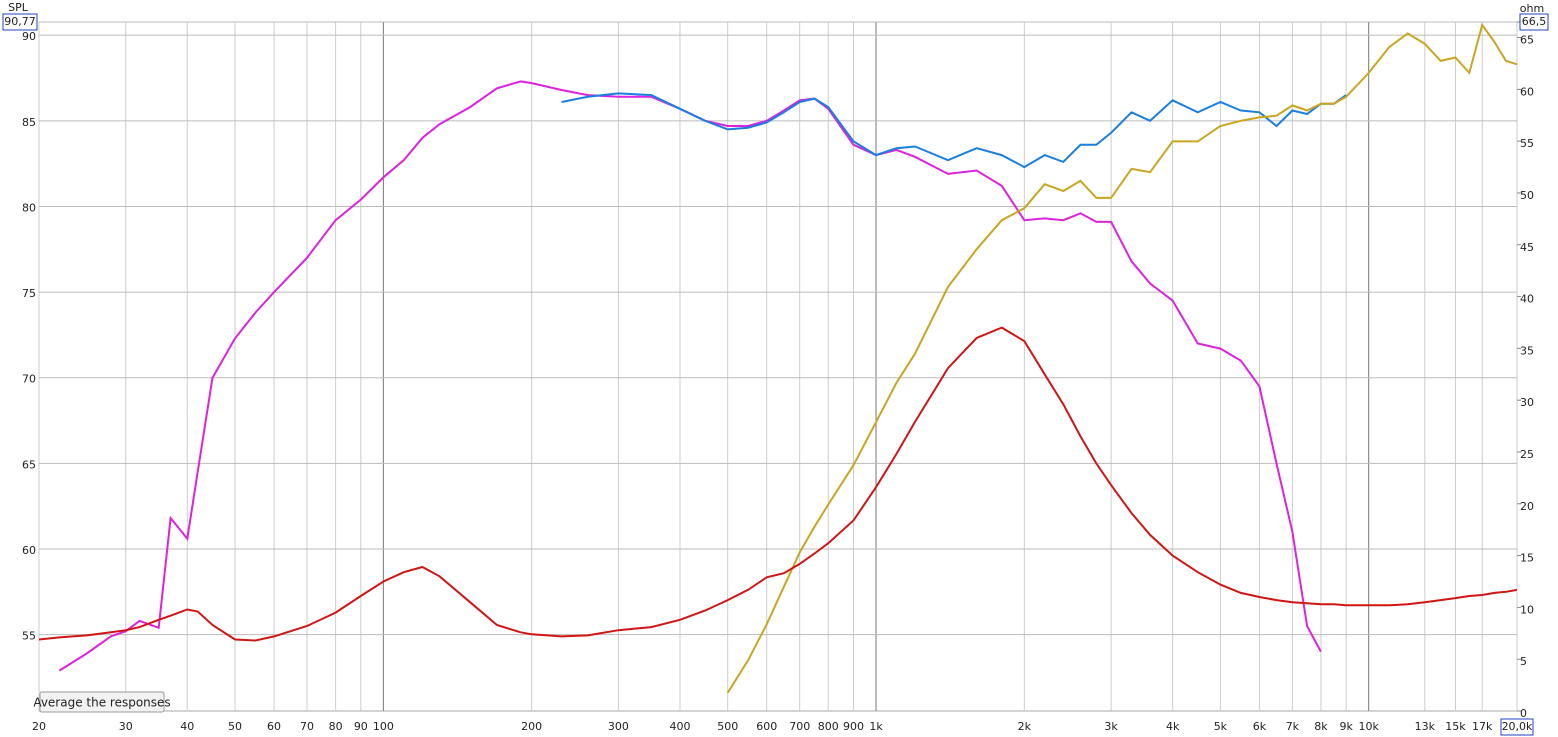  I want to click on y2-tick-label: 40, so click(1527, 299).